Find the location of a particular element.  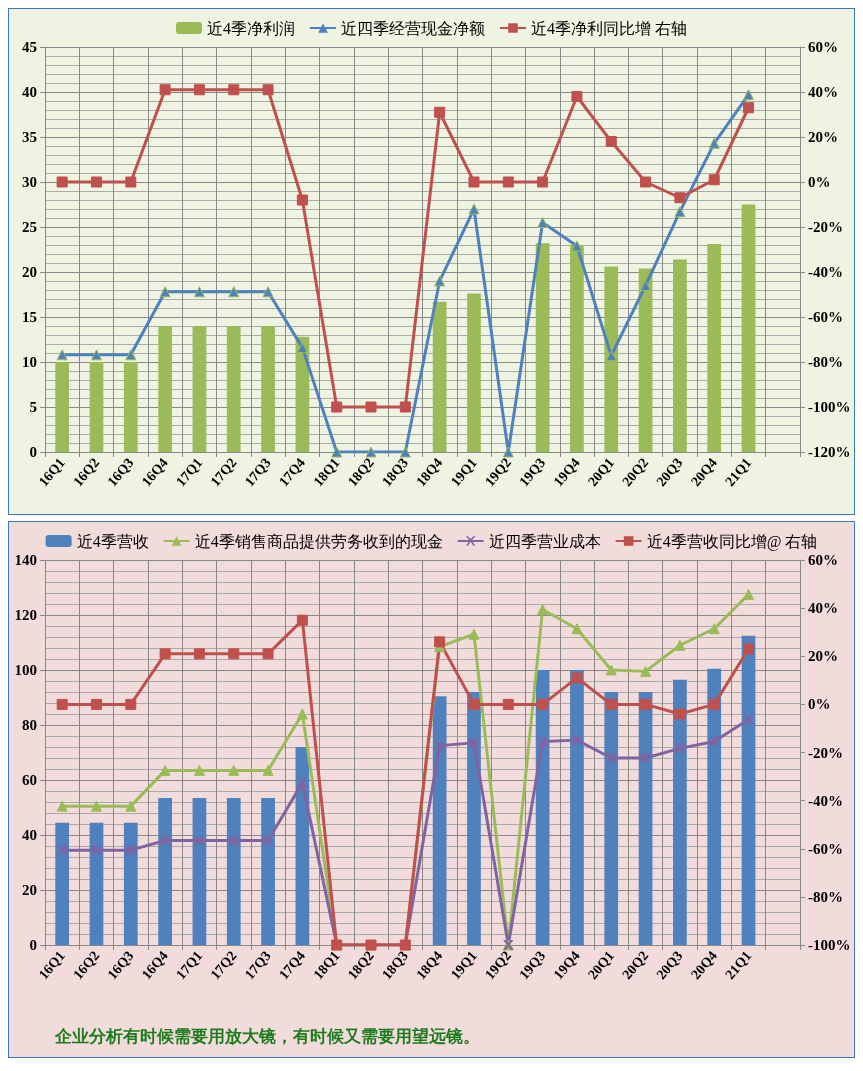

legend-label: 近四季经营现金净额 is located at coordinates (413, 28).